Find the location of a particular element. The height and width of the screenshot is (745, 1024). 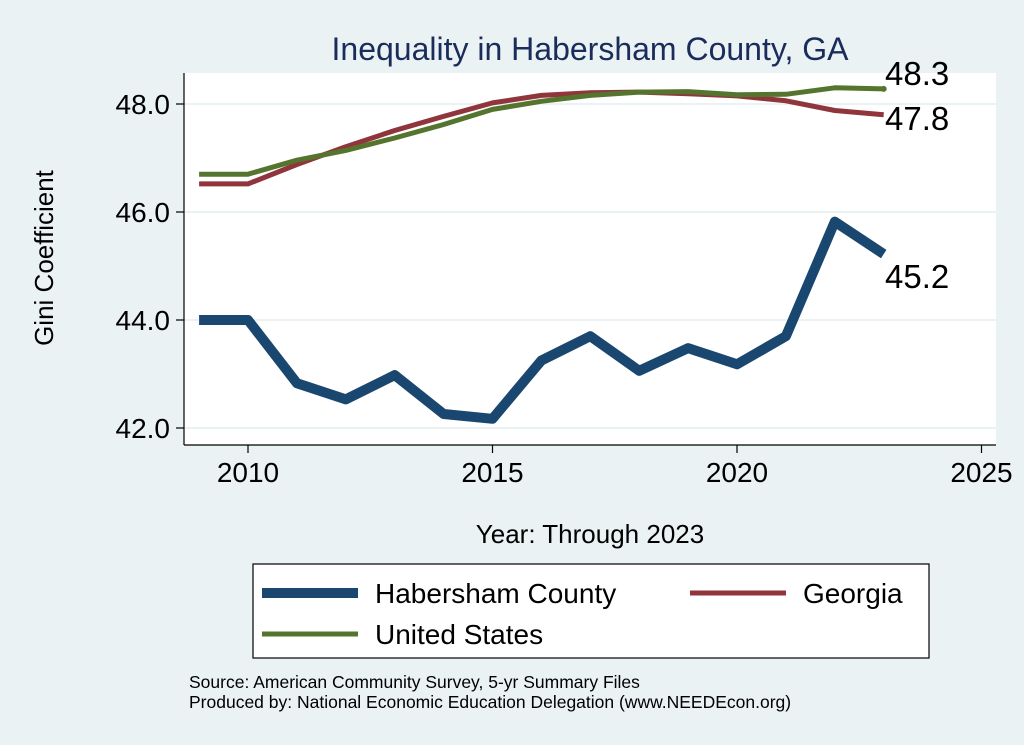

x-axis-title: Year: Through 2023 is located at coordinates (590, 534).